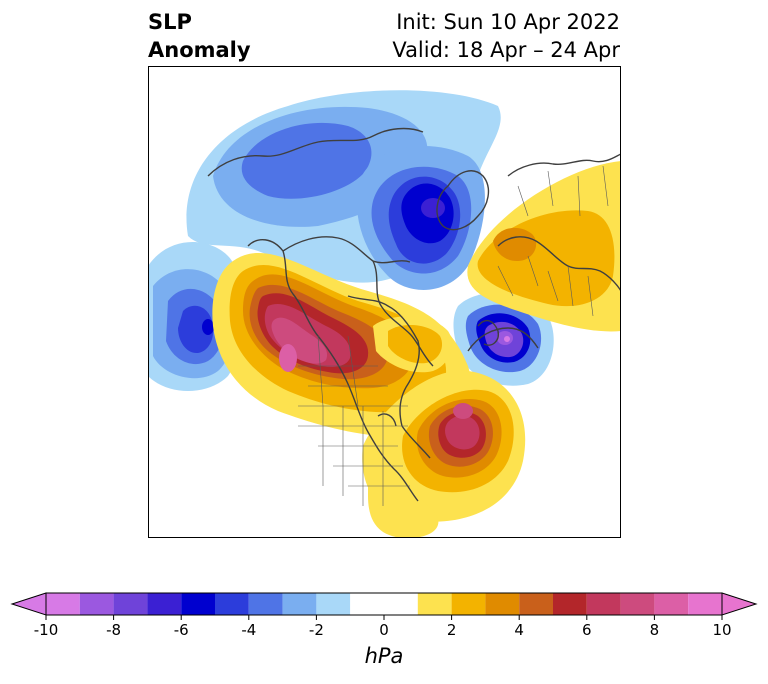 This screenshot has height=684, width=768. Describe the element at coordinates (655, 630) in the screenshot. I see `colorbar-tick-label: 8` at that location.